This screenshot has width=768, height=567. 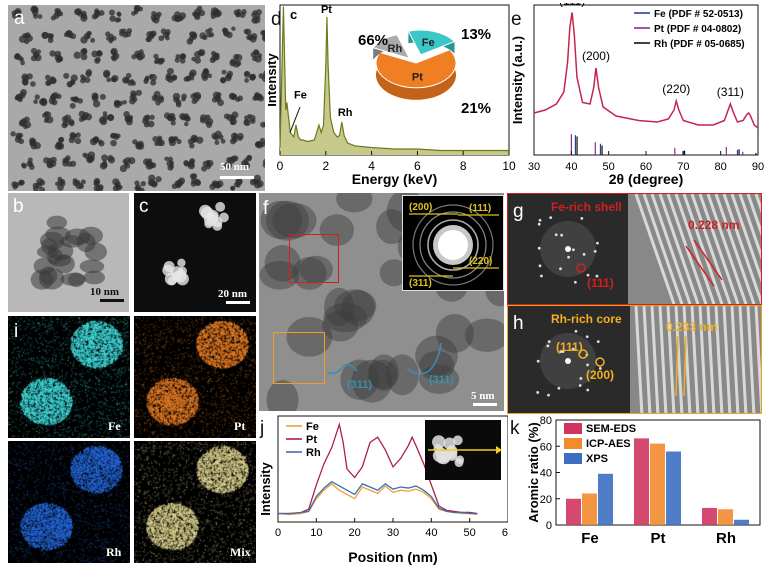 What do you see at coordinates (581, 268) in the screenshot?
I see `fft-g-spot-marker` at bounding box center [581, 268].